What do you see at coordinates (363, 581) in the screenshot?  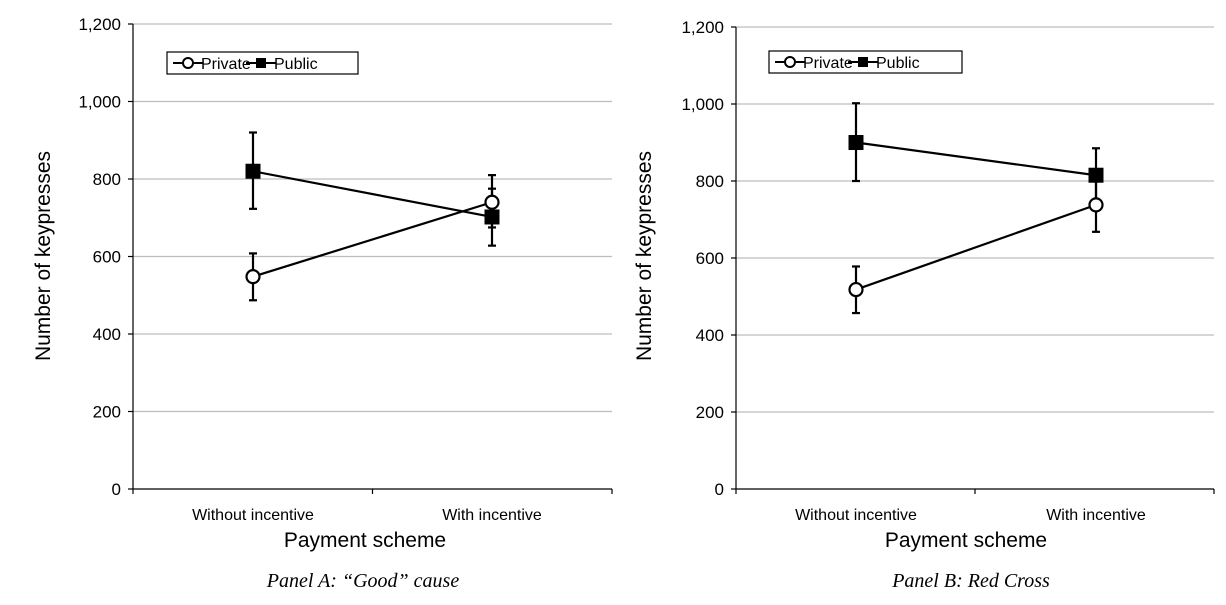 I see `panel-caption: Panel A: “Good” cause` at bounding box center [363, 581].